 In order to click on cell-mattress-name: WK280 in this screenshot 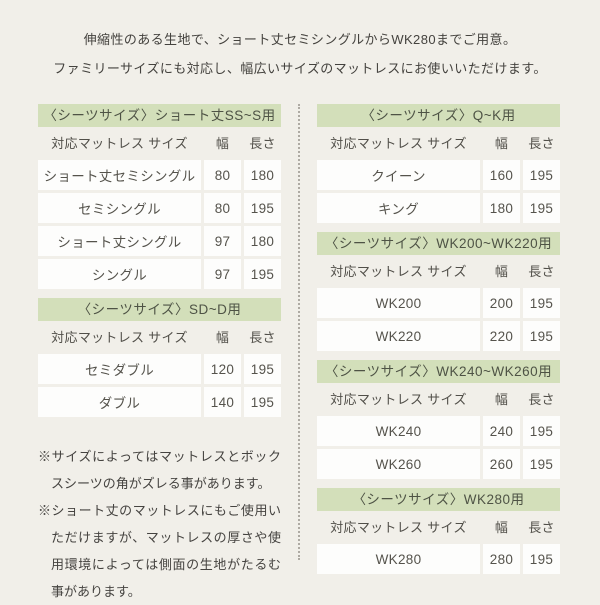, I will do `click(398, 559)`.